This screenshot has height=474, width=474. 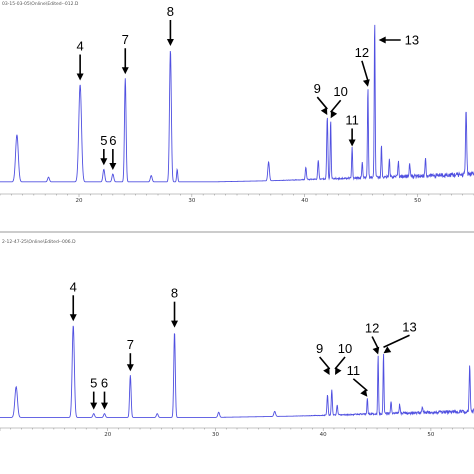 I want to click on panel-1-header: 03-15-03-05\Online\Edited--012.D, so click(x=40, y=4).